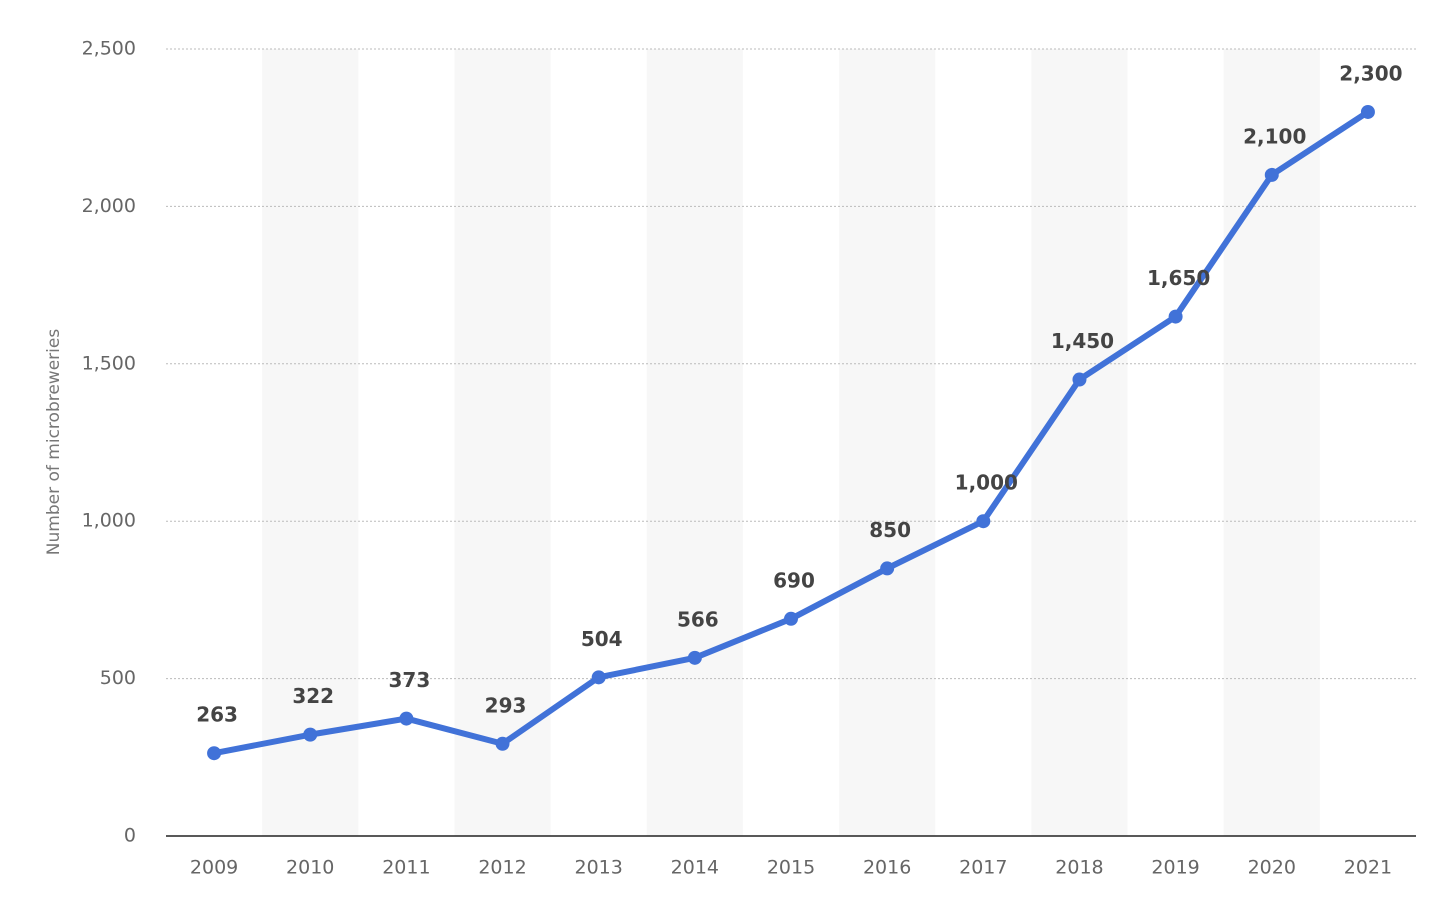 This screenshot has width=1442, height=904. What do you see at coordinates (1272, 868) in the screenshot?
I see `x-tick-label: 2020` at bounding box center [1272, 868].